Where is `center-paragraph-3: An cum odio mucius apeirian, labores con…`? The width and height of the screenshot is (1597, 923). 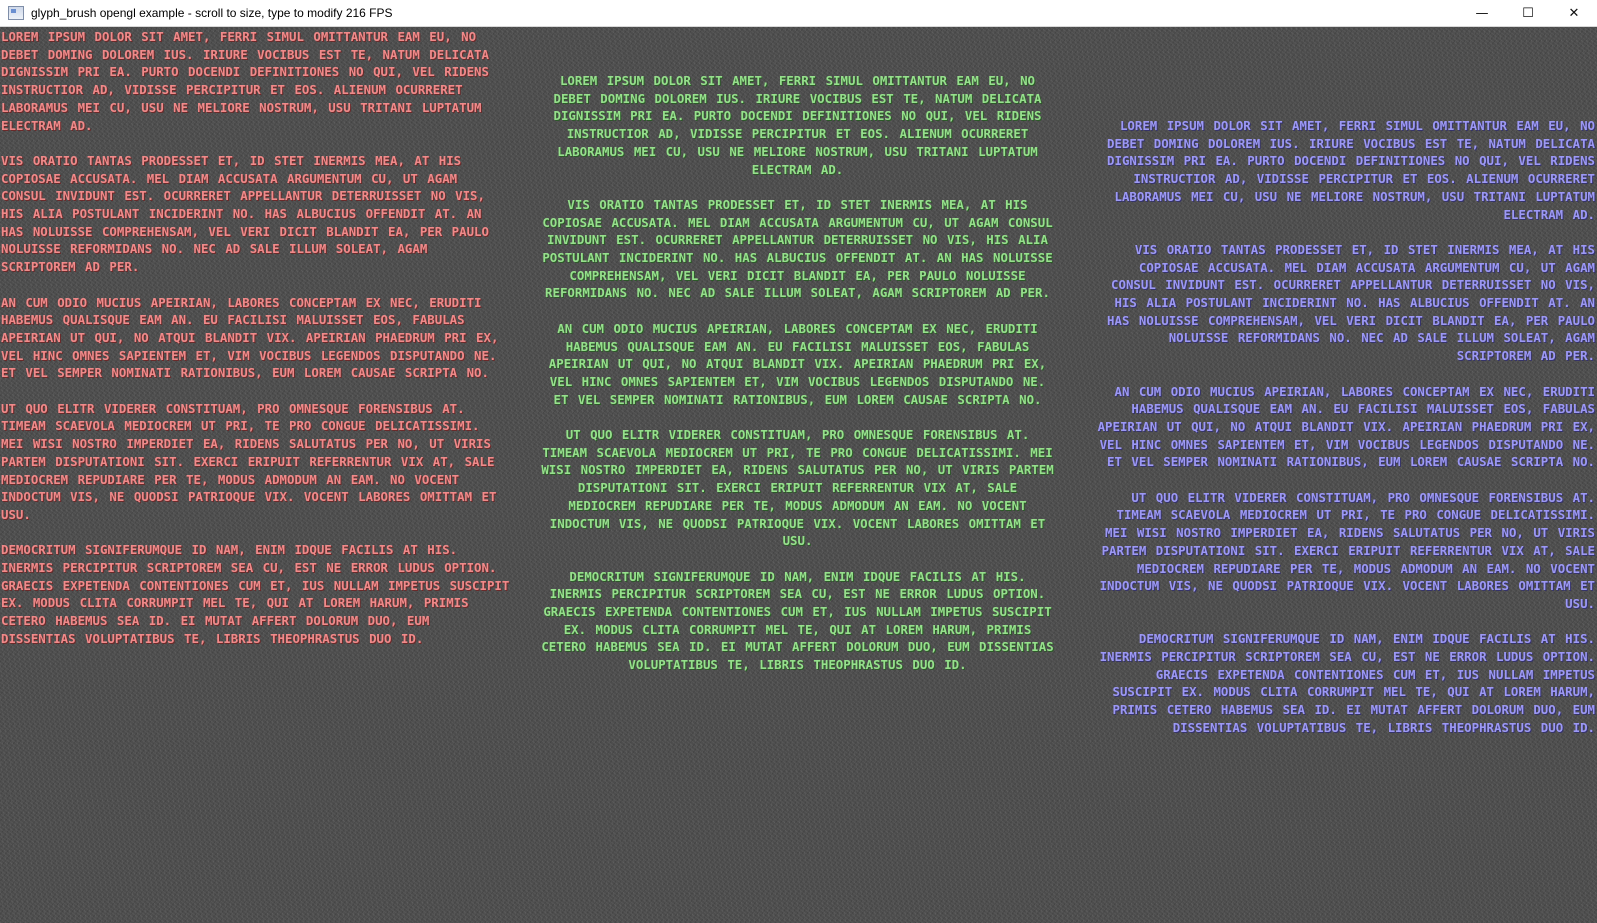
center-paragraph-3: An cum odio mucius apeirian, labores con… is located at coordinates (797, 363).